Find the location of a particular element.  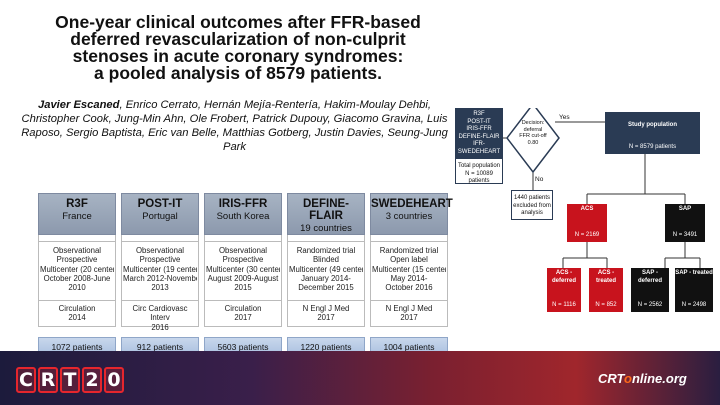

no-label: No is located at coordinates (539, 179).